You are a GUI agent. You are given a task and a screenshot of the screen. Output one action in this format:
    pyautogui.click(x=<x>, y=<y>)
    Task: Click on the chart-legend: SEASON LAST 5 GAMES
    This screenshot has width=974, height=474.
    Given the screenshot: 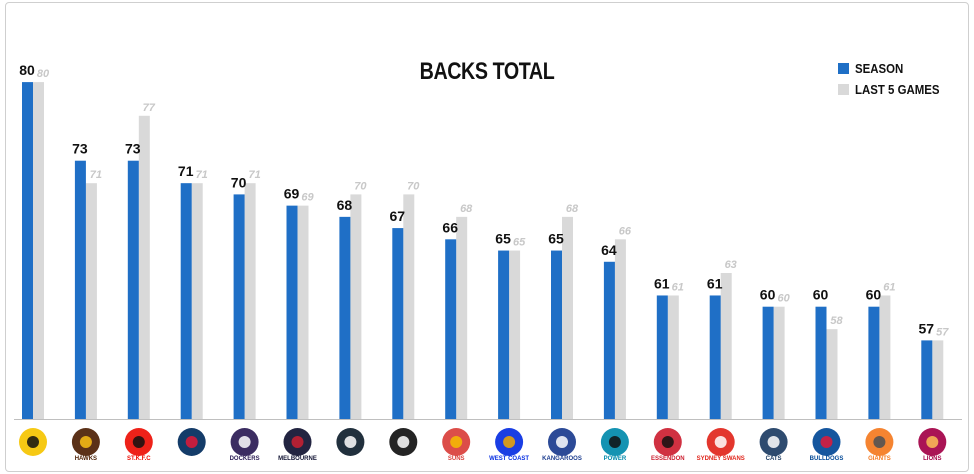 What is the action you would take?
    pyautogui.click(x=894, y=79)
    